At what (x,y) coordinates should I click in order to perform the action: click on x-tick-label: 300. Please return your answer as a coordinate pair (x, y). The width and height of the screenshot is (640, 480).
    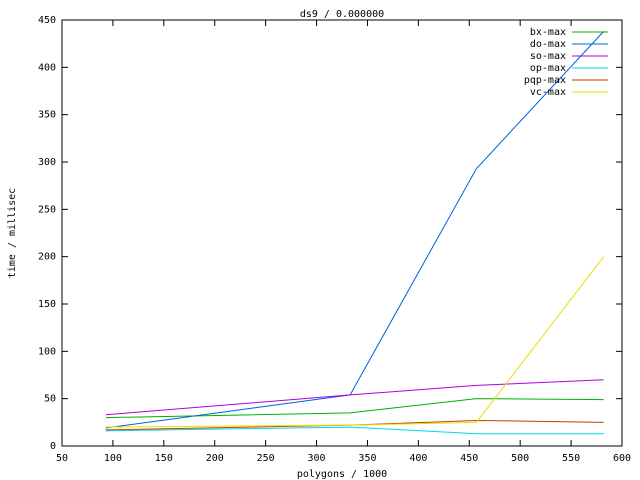
    Looking at the image, I should click on (317, 458).